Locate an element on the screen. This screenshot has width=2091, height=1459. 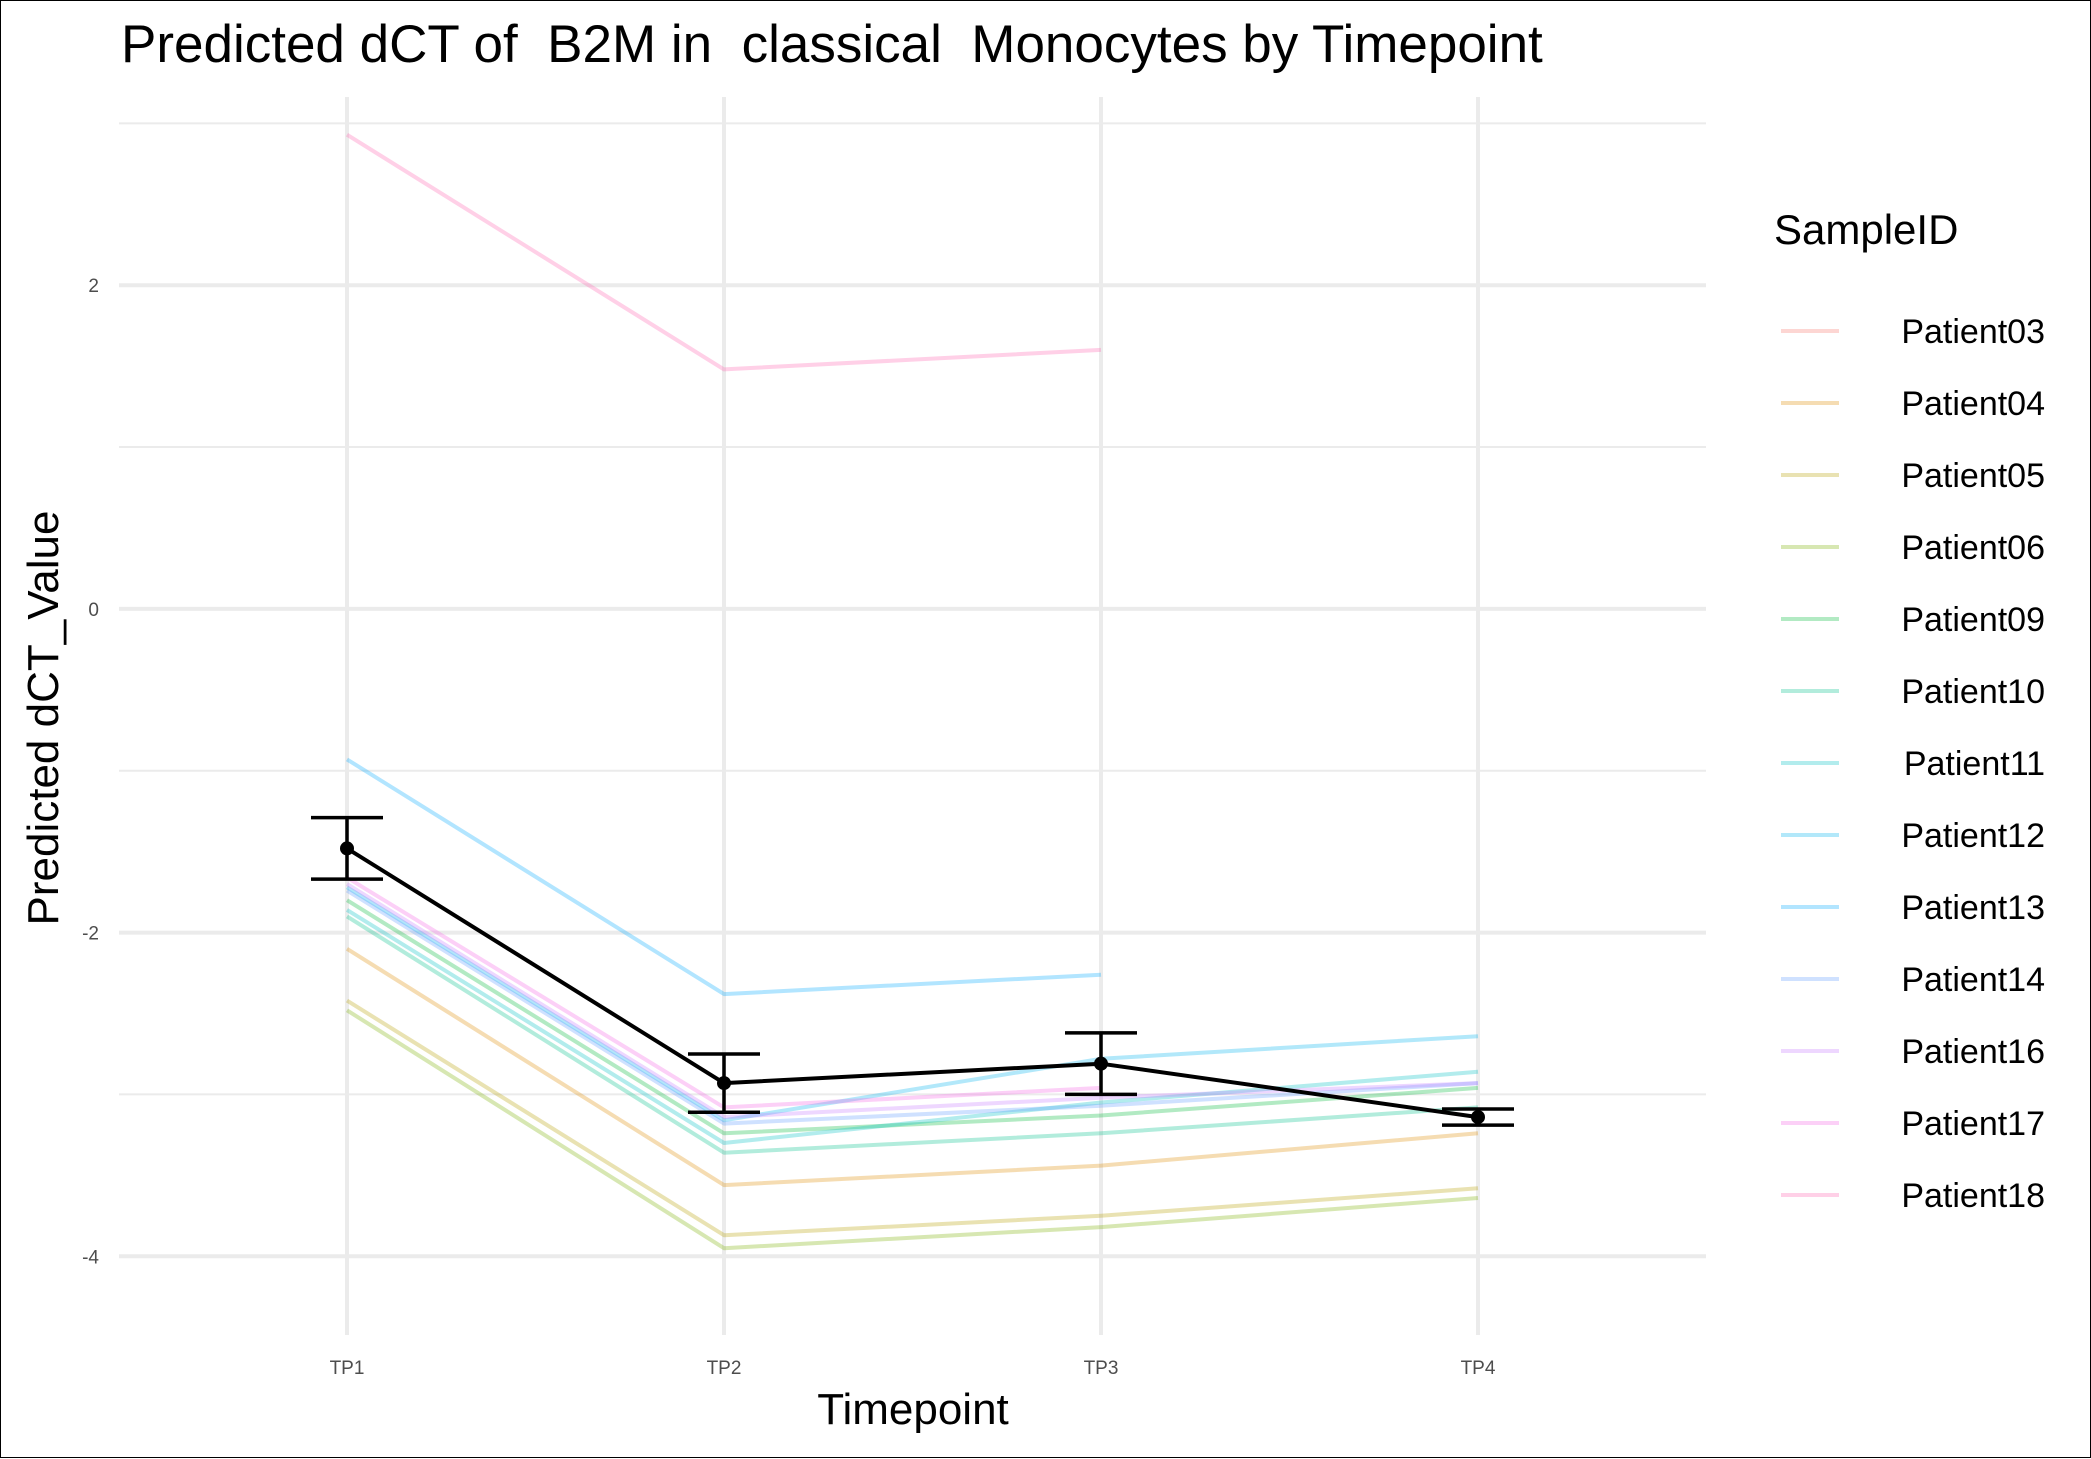
legend-label: Patient13 is located at coordinates (1973, 908).